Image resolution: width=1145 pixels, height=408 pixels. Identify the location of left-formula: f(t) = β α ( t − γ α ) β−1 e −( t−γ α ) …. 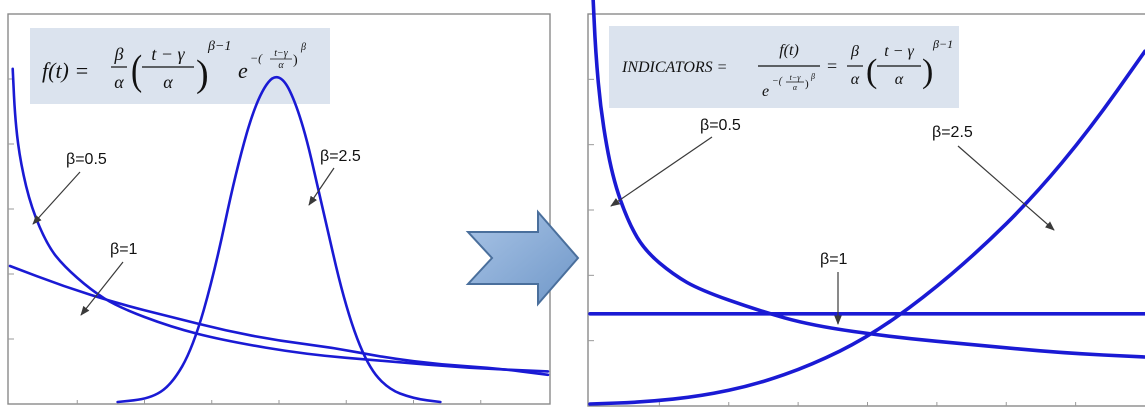
(174, 67).